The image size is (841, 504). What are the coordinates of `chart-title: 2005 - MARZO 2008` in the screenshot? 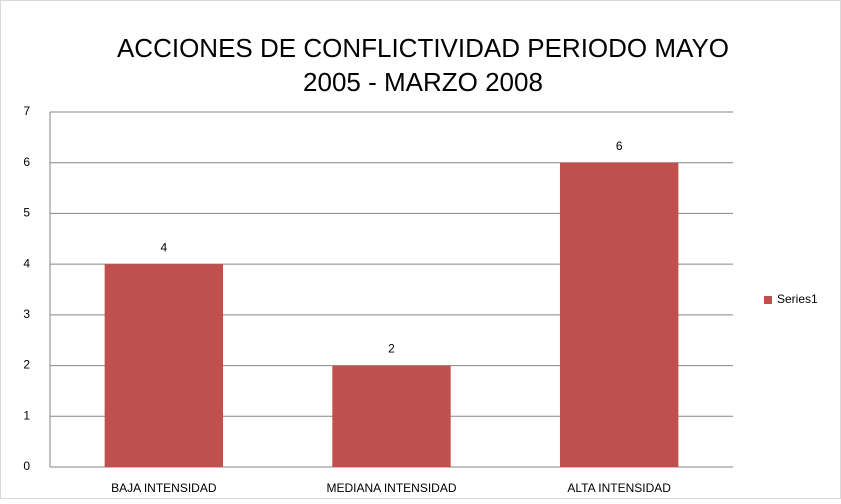 It's located at (423, 82).